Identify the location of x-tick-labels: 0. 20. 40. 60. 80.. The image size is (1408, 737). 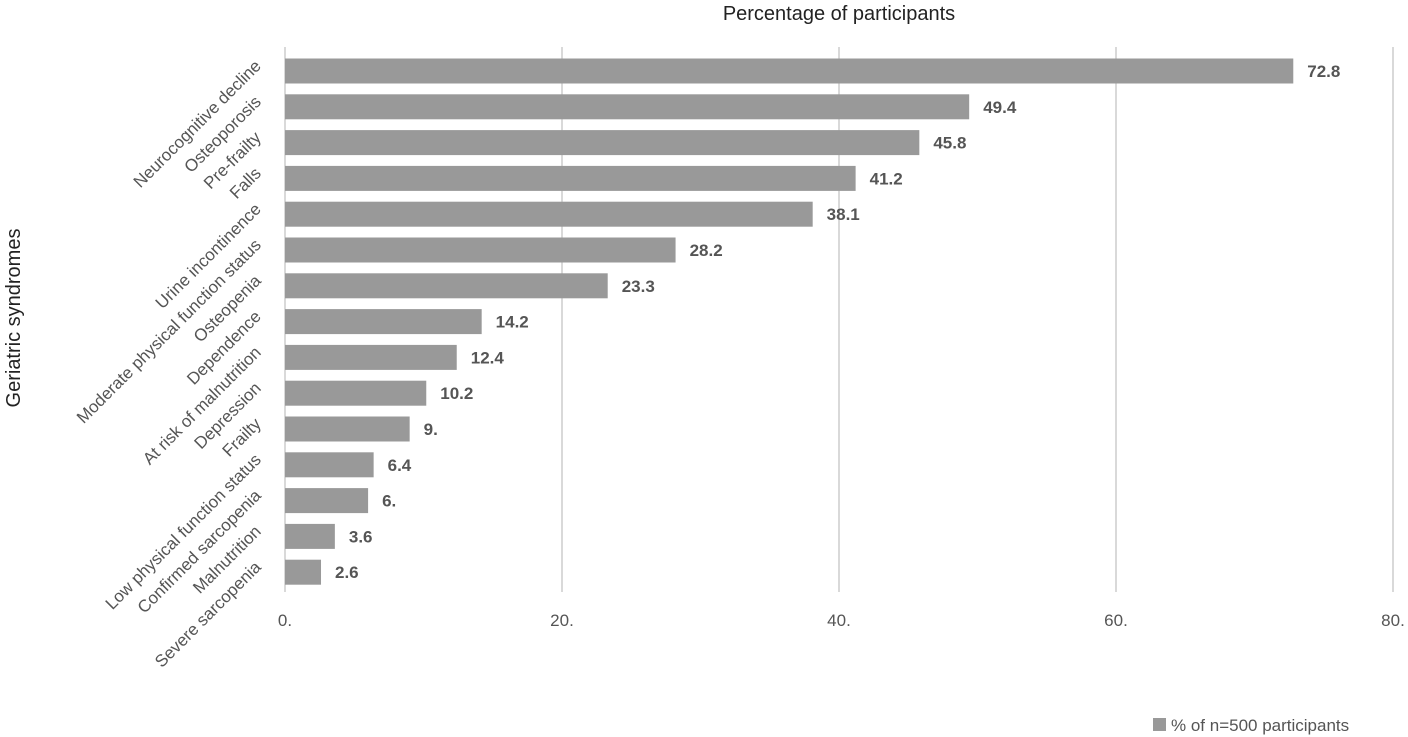
(841, 620).